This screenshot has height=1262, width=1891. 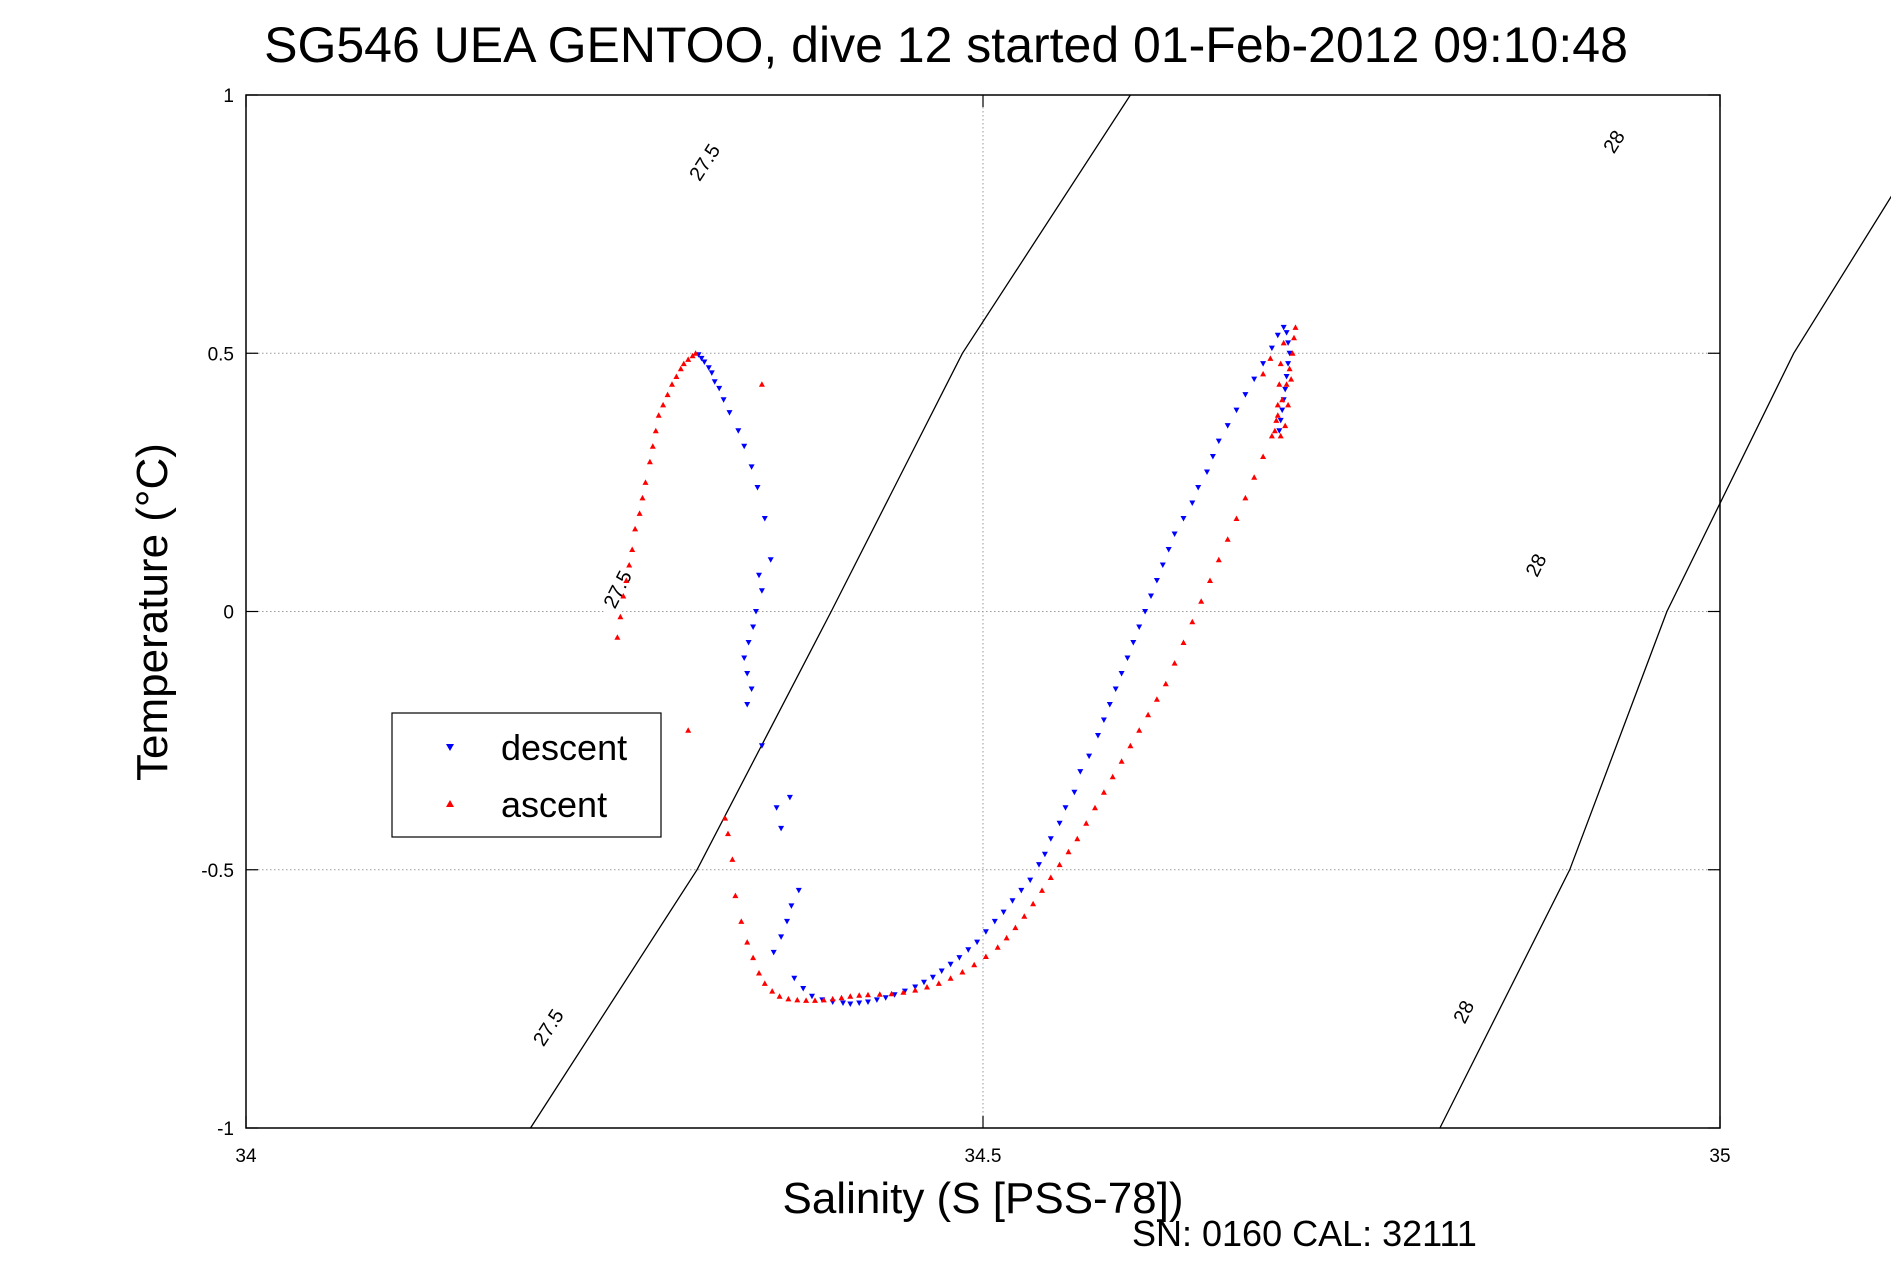 What do you see at coordinates (228, 96) in the screenshot?
I see `y-tick-label: 1` at bounding box center [228, 96].